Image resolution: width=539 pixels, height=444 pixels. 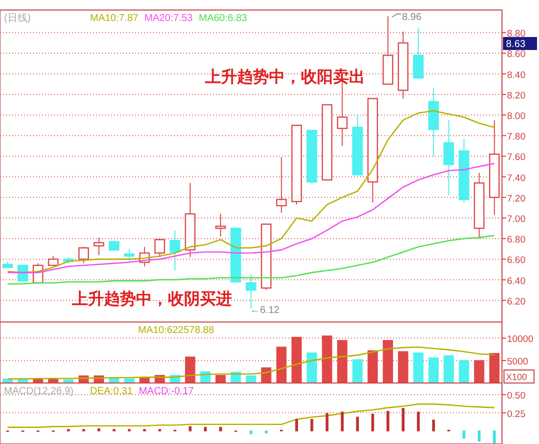 I want to click on y-tick-label: 0.50, so click(x=516, y=396).